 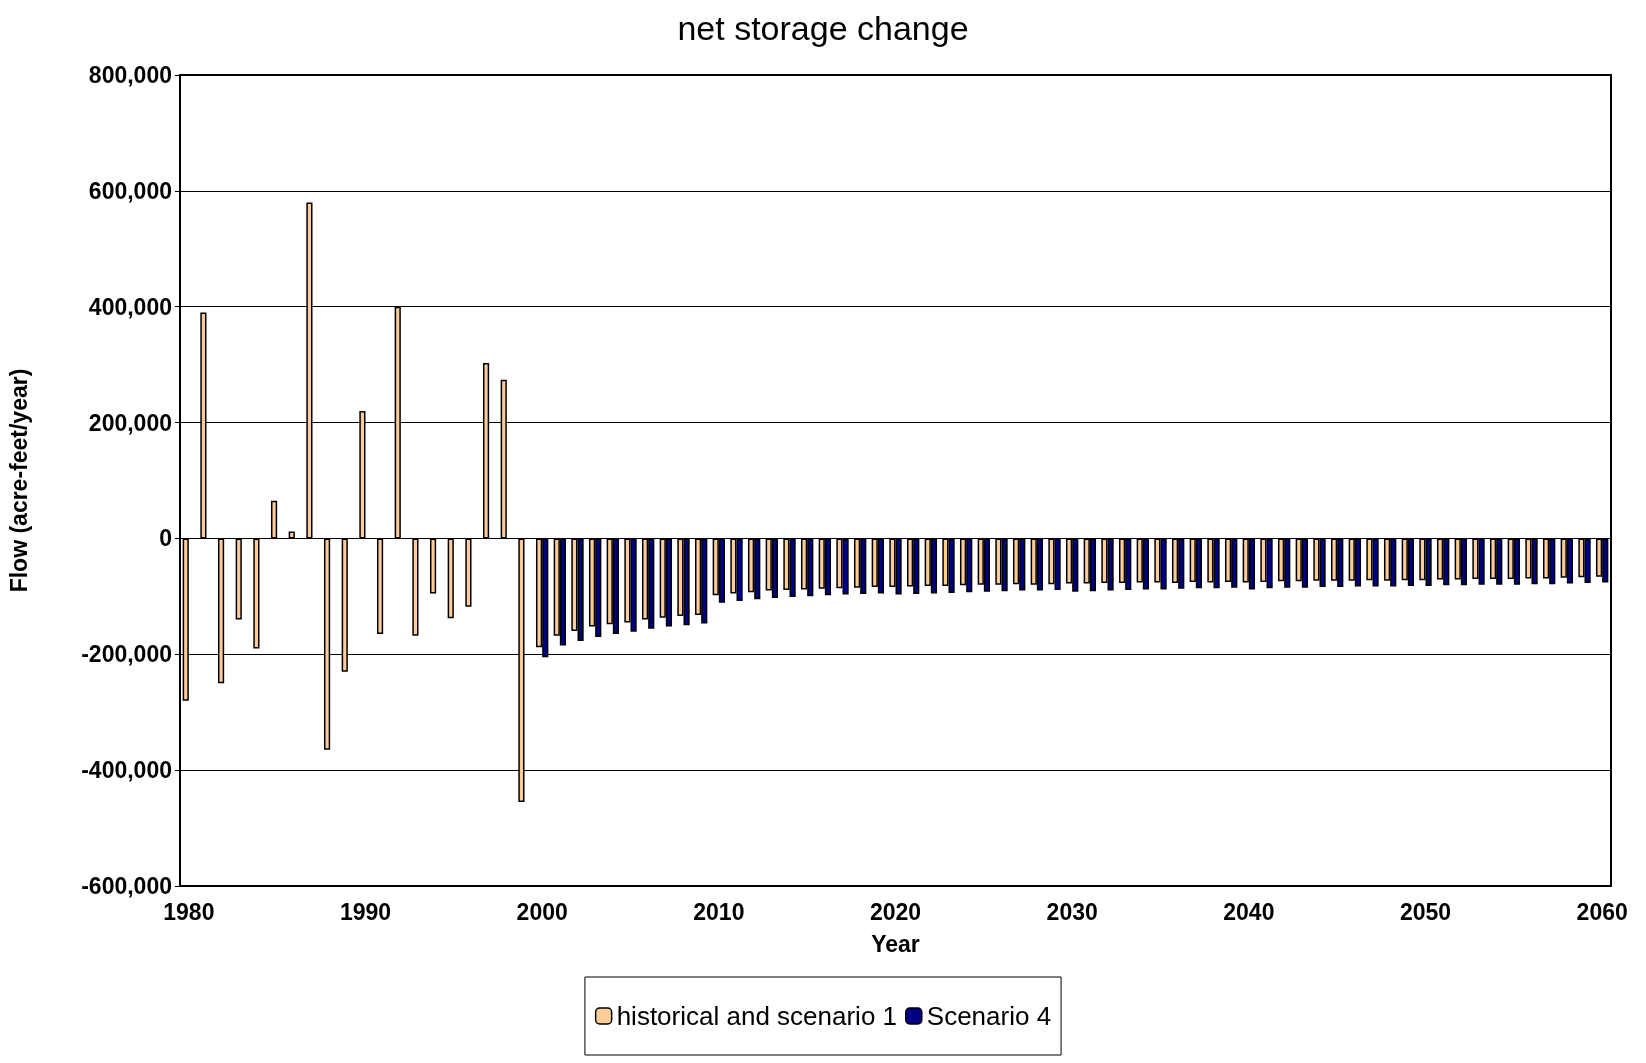 What do you see at coordinates (895, 911) in the screenshot?
I see `x-tick-label: 2020` at bounding box center [895, 911].